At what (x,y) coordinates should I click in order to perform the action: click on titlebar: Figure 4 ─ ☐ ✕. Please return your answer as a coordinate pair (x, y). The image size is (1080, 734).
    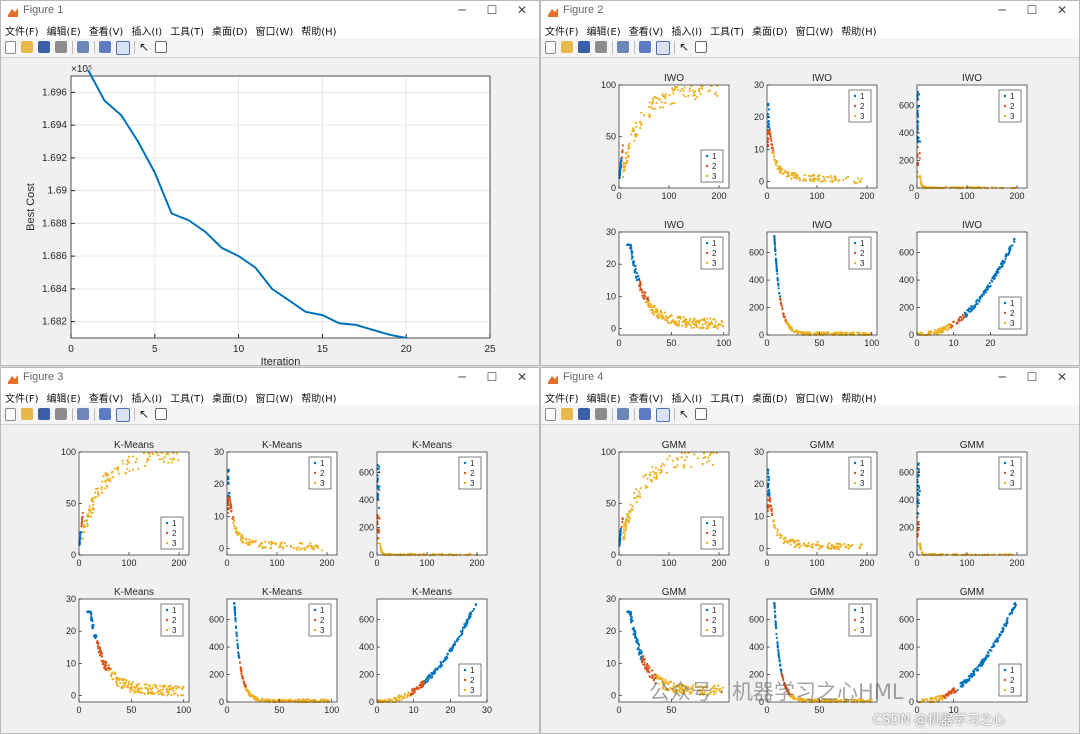
    Looking at the image, I should click on (810, 378).